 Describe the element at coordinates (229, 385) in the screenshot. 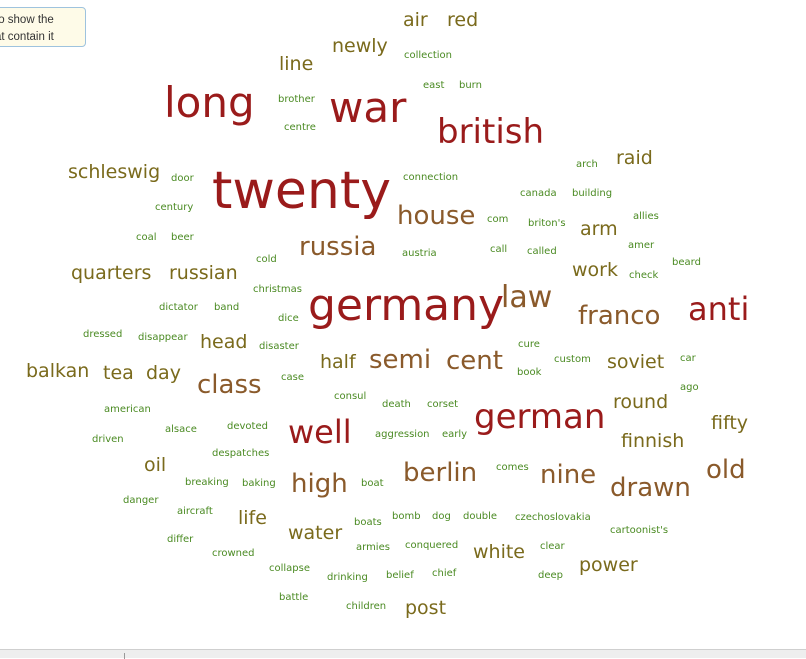

I see `cloud-word: class` at that location.